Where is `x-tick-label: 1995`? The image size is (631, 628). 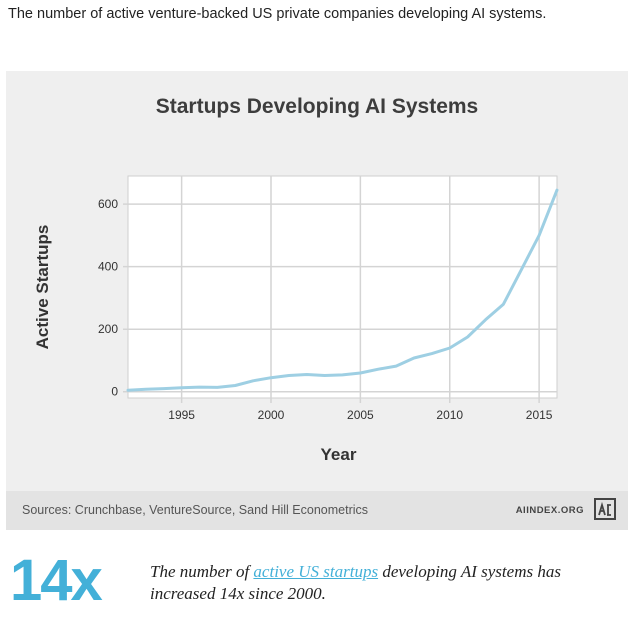 x-tick-label: 1995 is located at coordinates (181, 415).